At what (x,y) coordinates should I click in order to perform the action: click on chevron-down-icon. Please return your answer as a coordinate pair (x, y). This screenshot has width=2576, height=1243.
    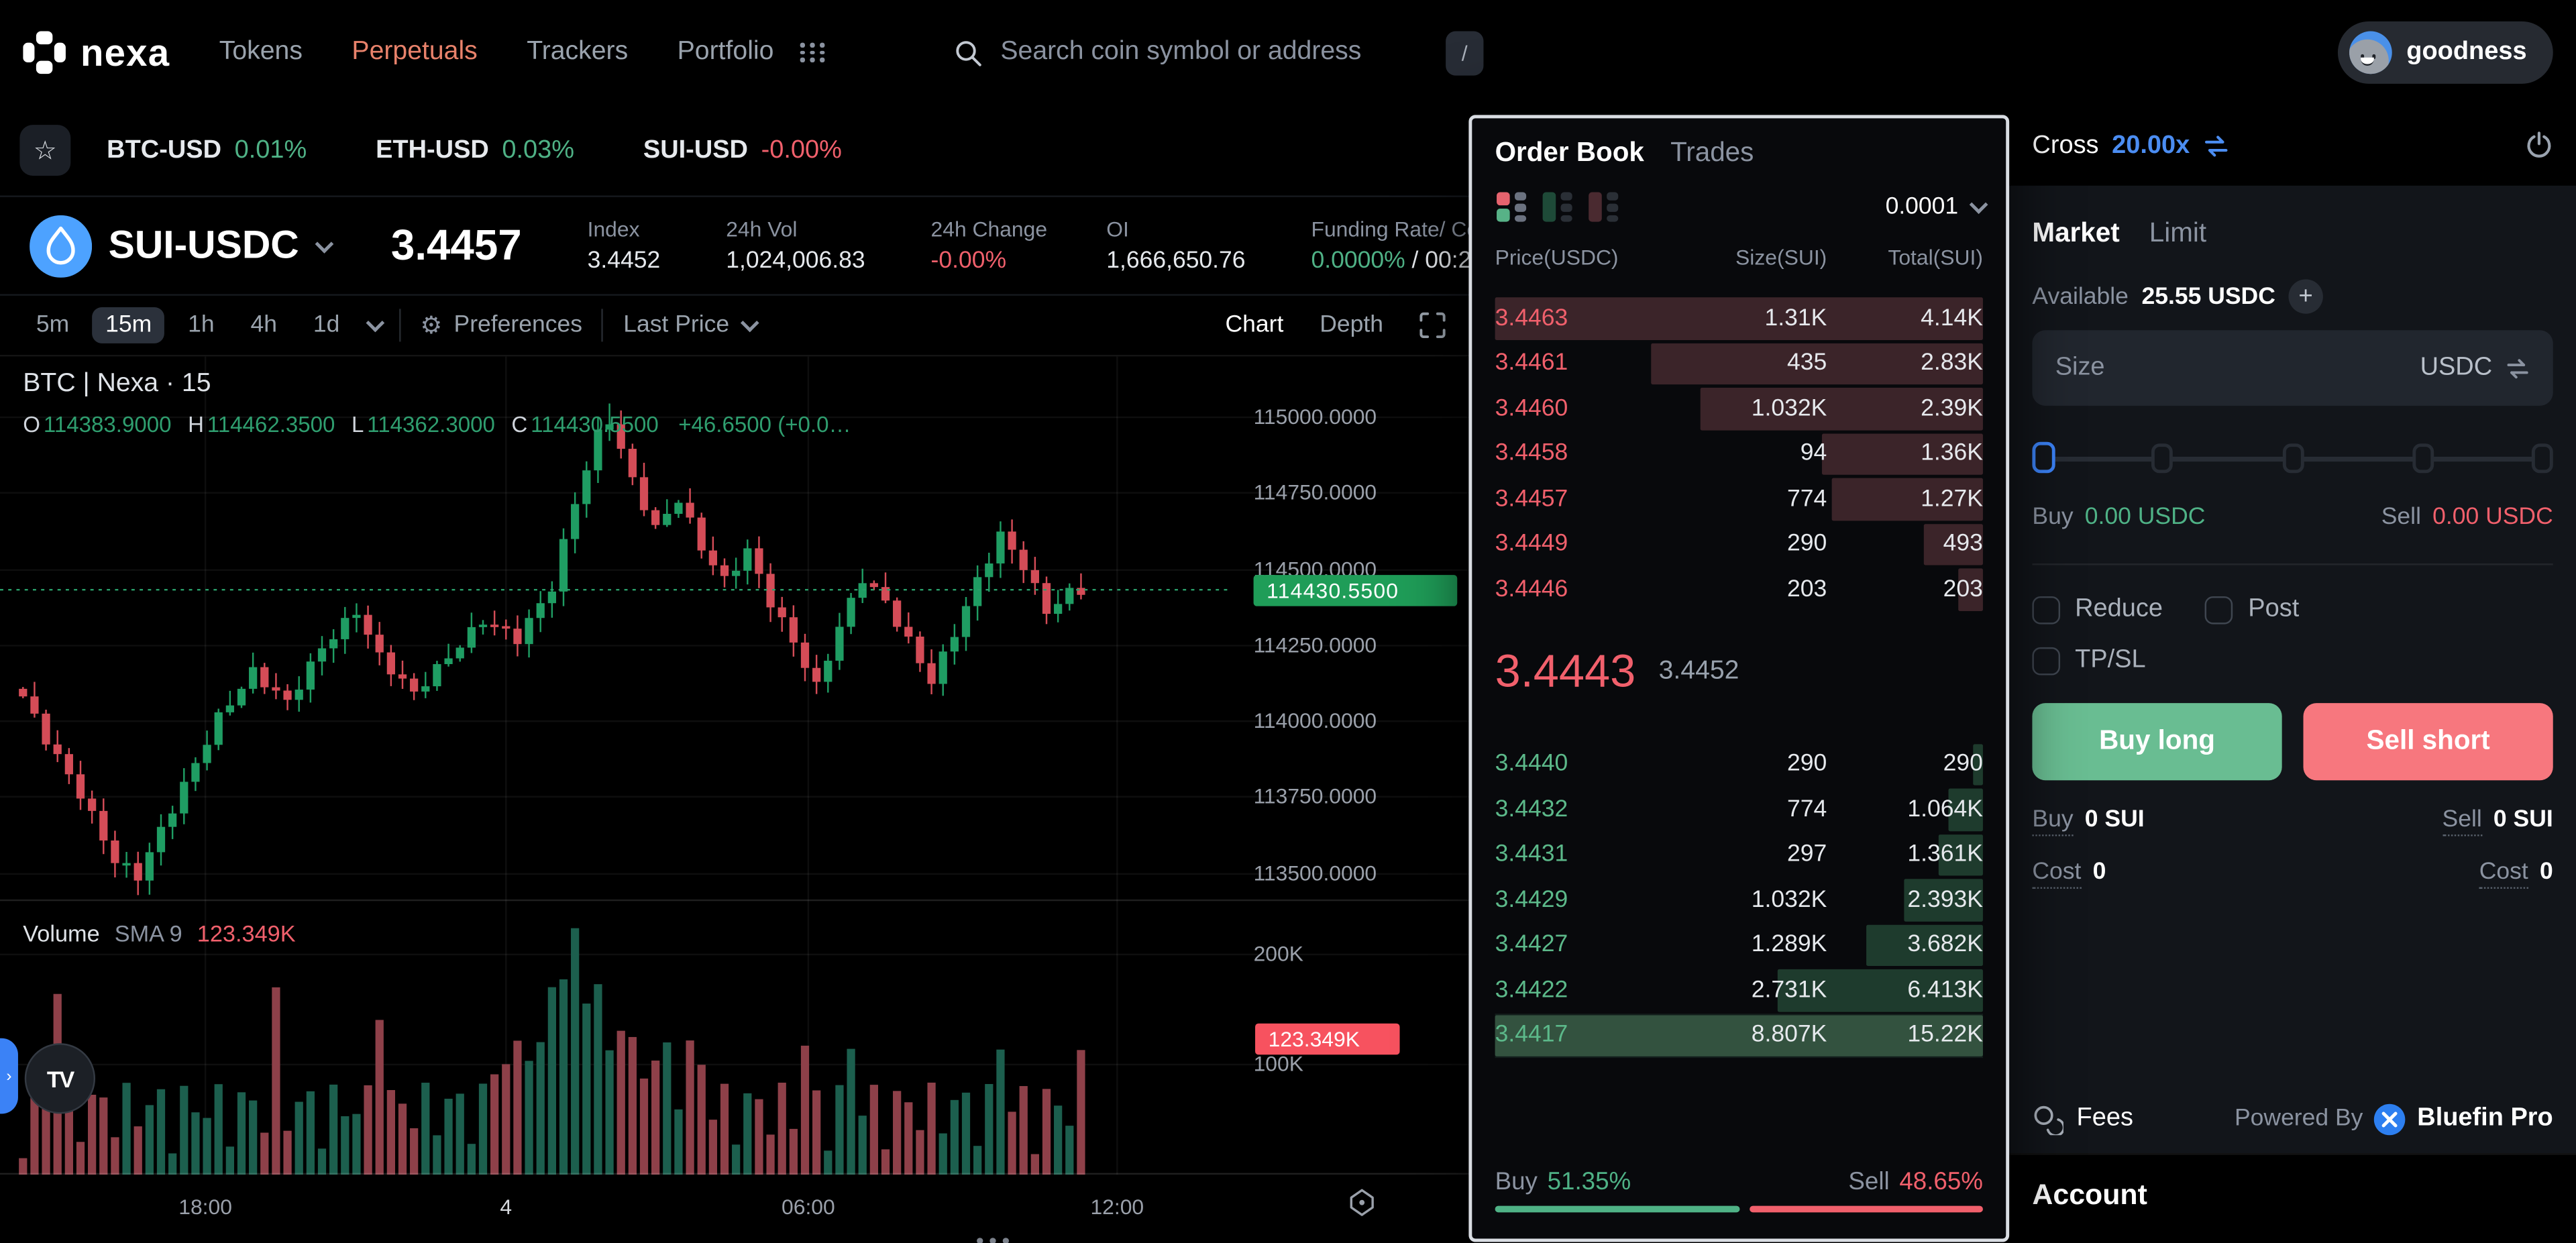
    Looking at the image, I should click on (324, 243).